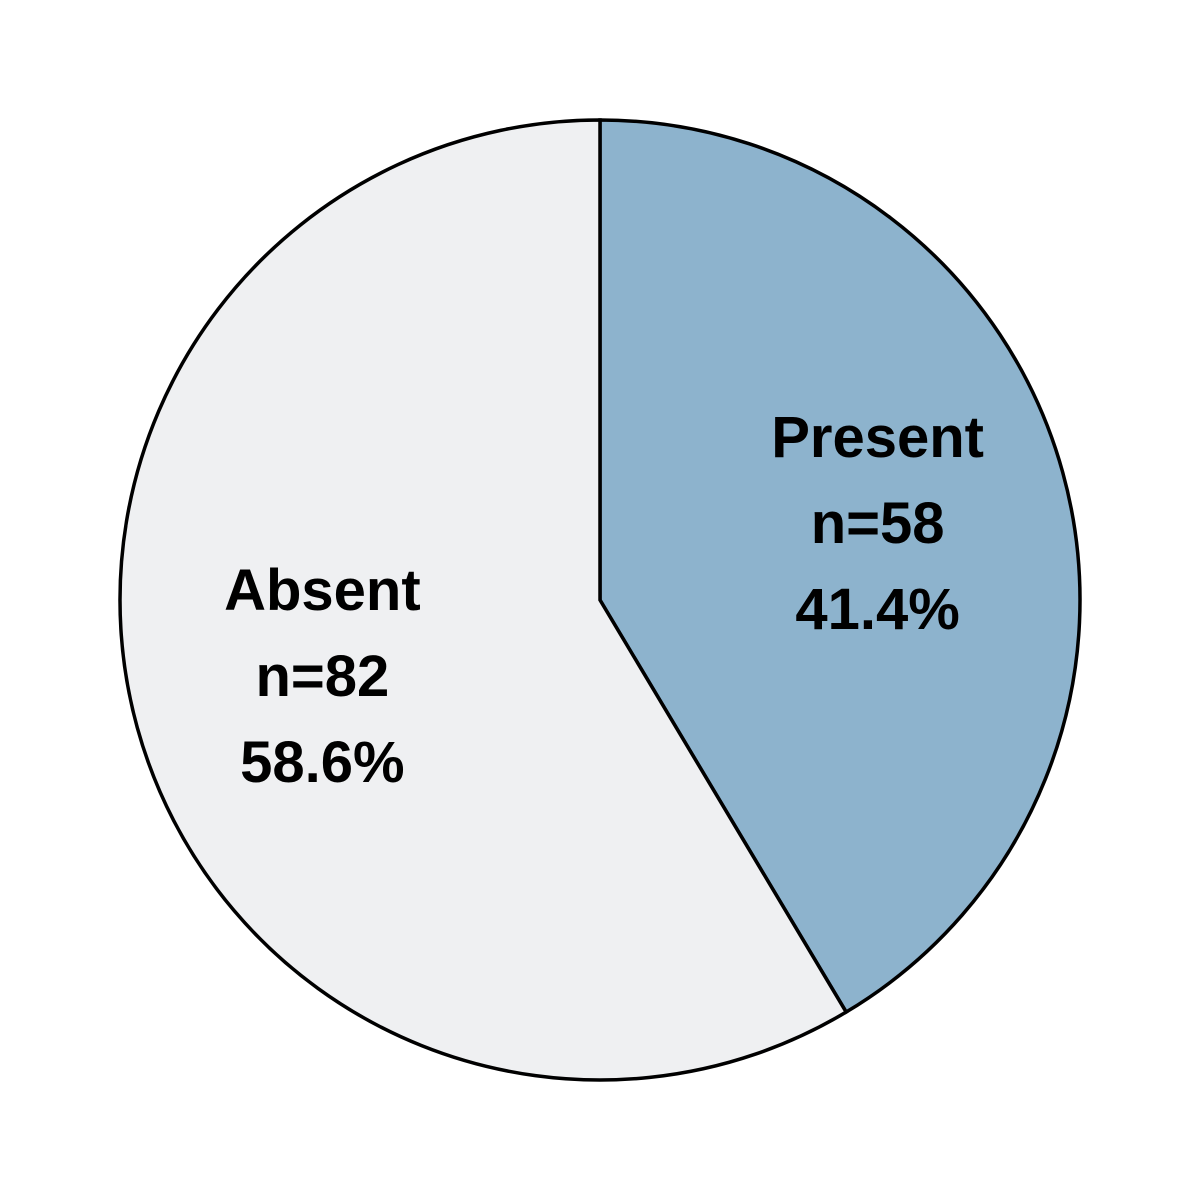 This screenshot has height=1200, width=1200. Describe the element at coordinates (878, 523) in the screenshot. I see `slice-count-present: n=58` at that location.